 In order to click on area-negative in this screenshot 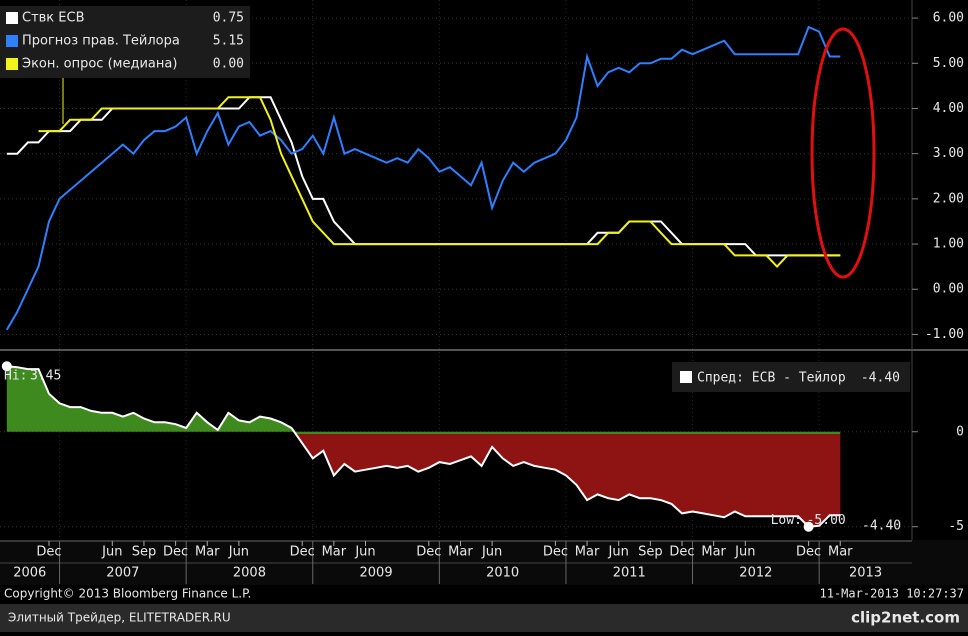, I will do `click(568, 480)`.